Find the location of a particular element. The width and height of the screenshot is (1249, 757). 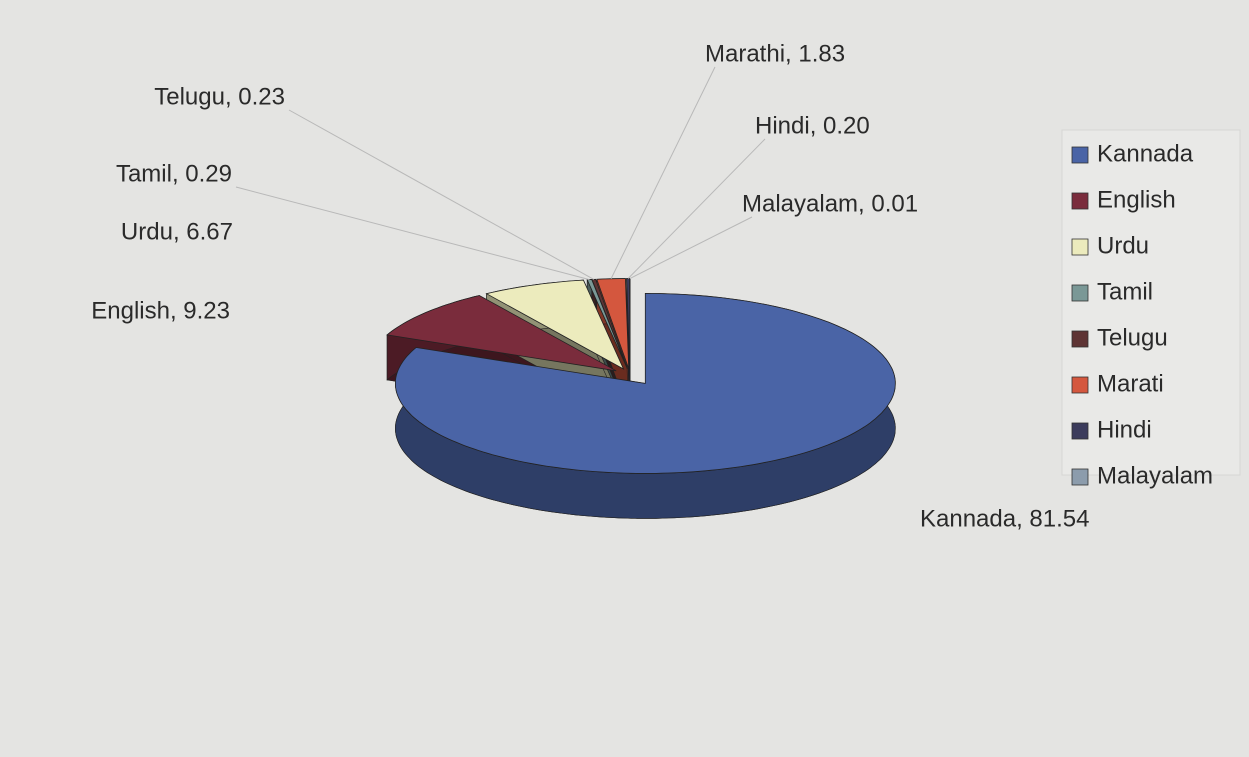

legend-label: Telugu is located at coordinates (1132, 337).